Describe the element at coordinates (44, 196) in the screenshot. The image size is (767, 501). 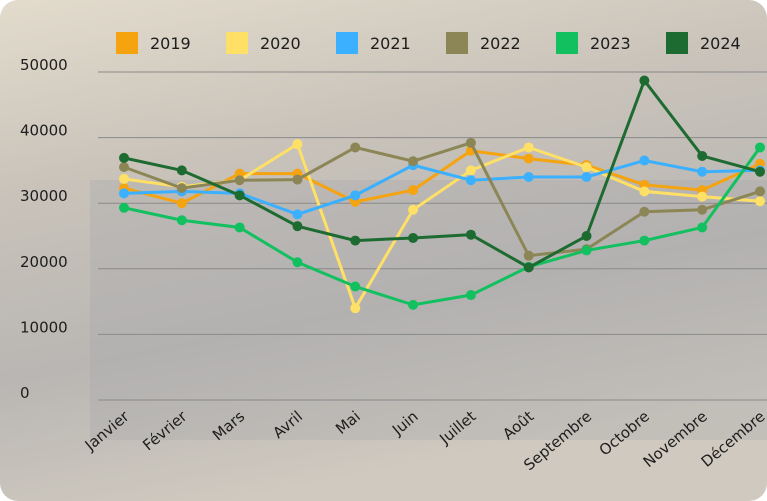
I see `y-tick-label: 30000` at that location.